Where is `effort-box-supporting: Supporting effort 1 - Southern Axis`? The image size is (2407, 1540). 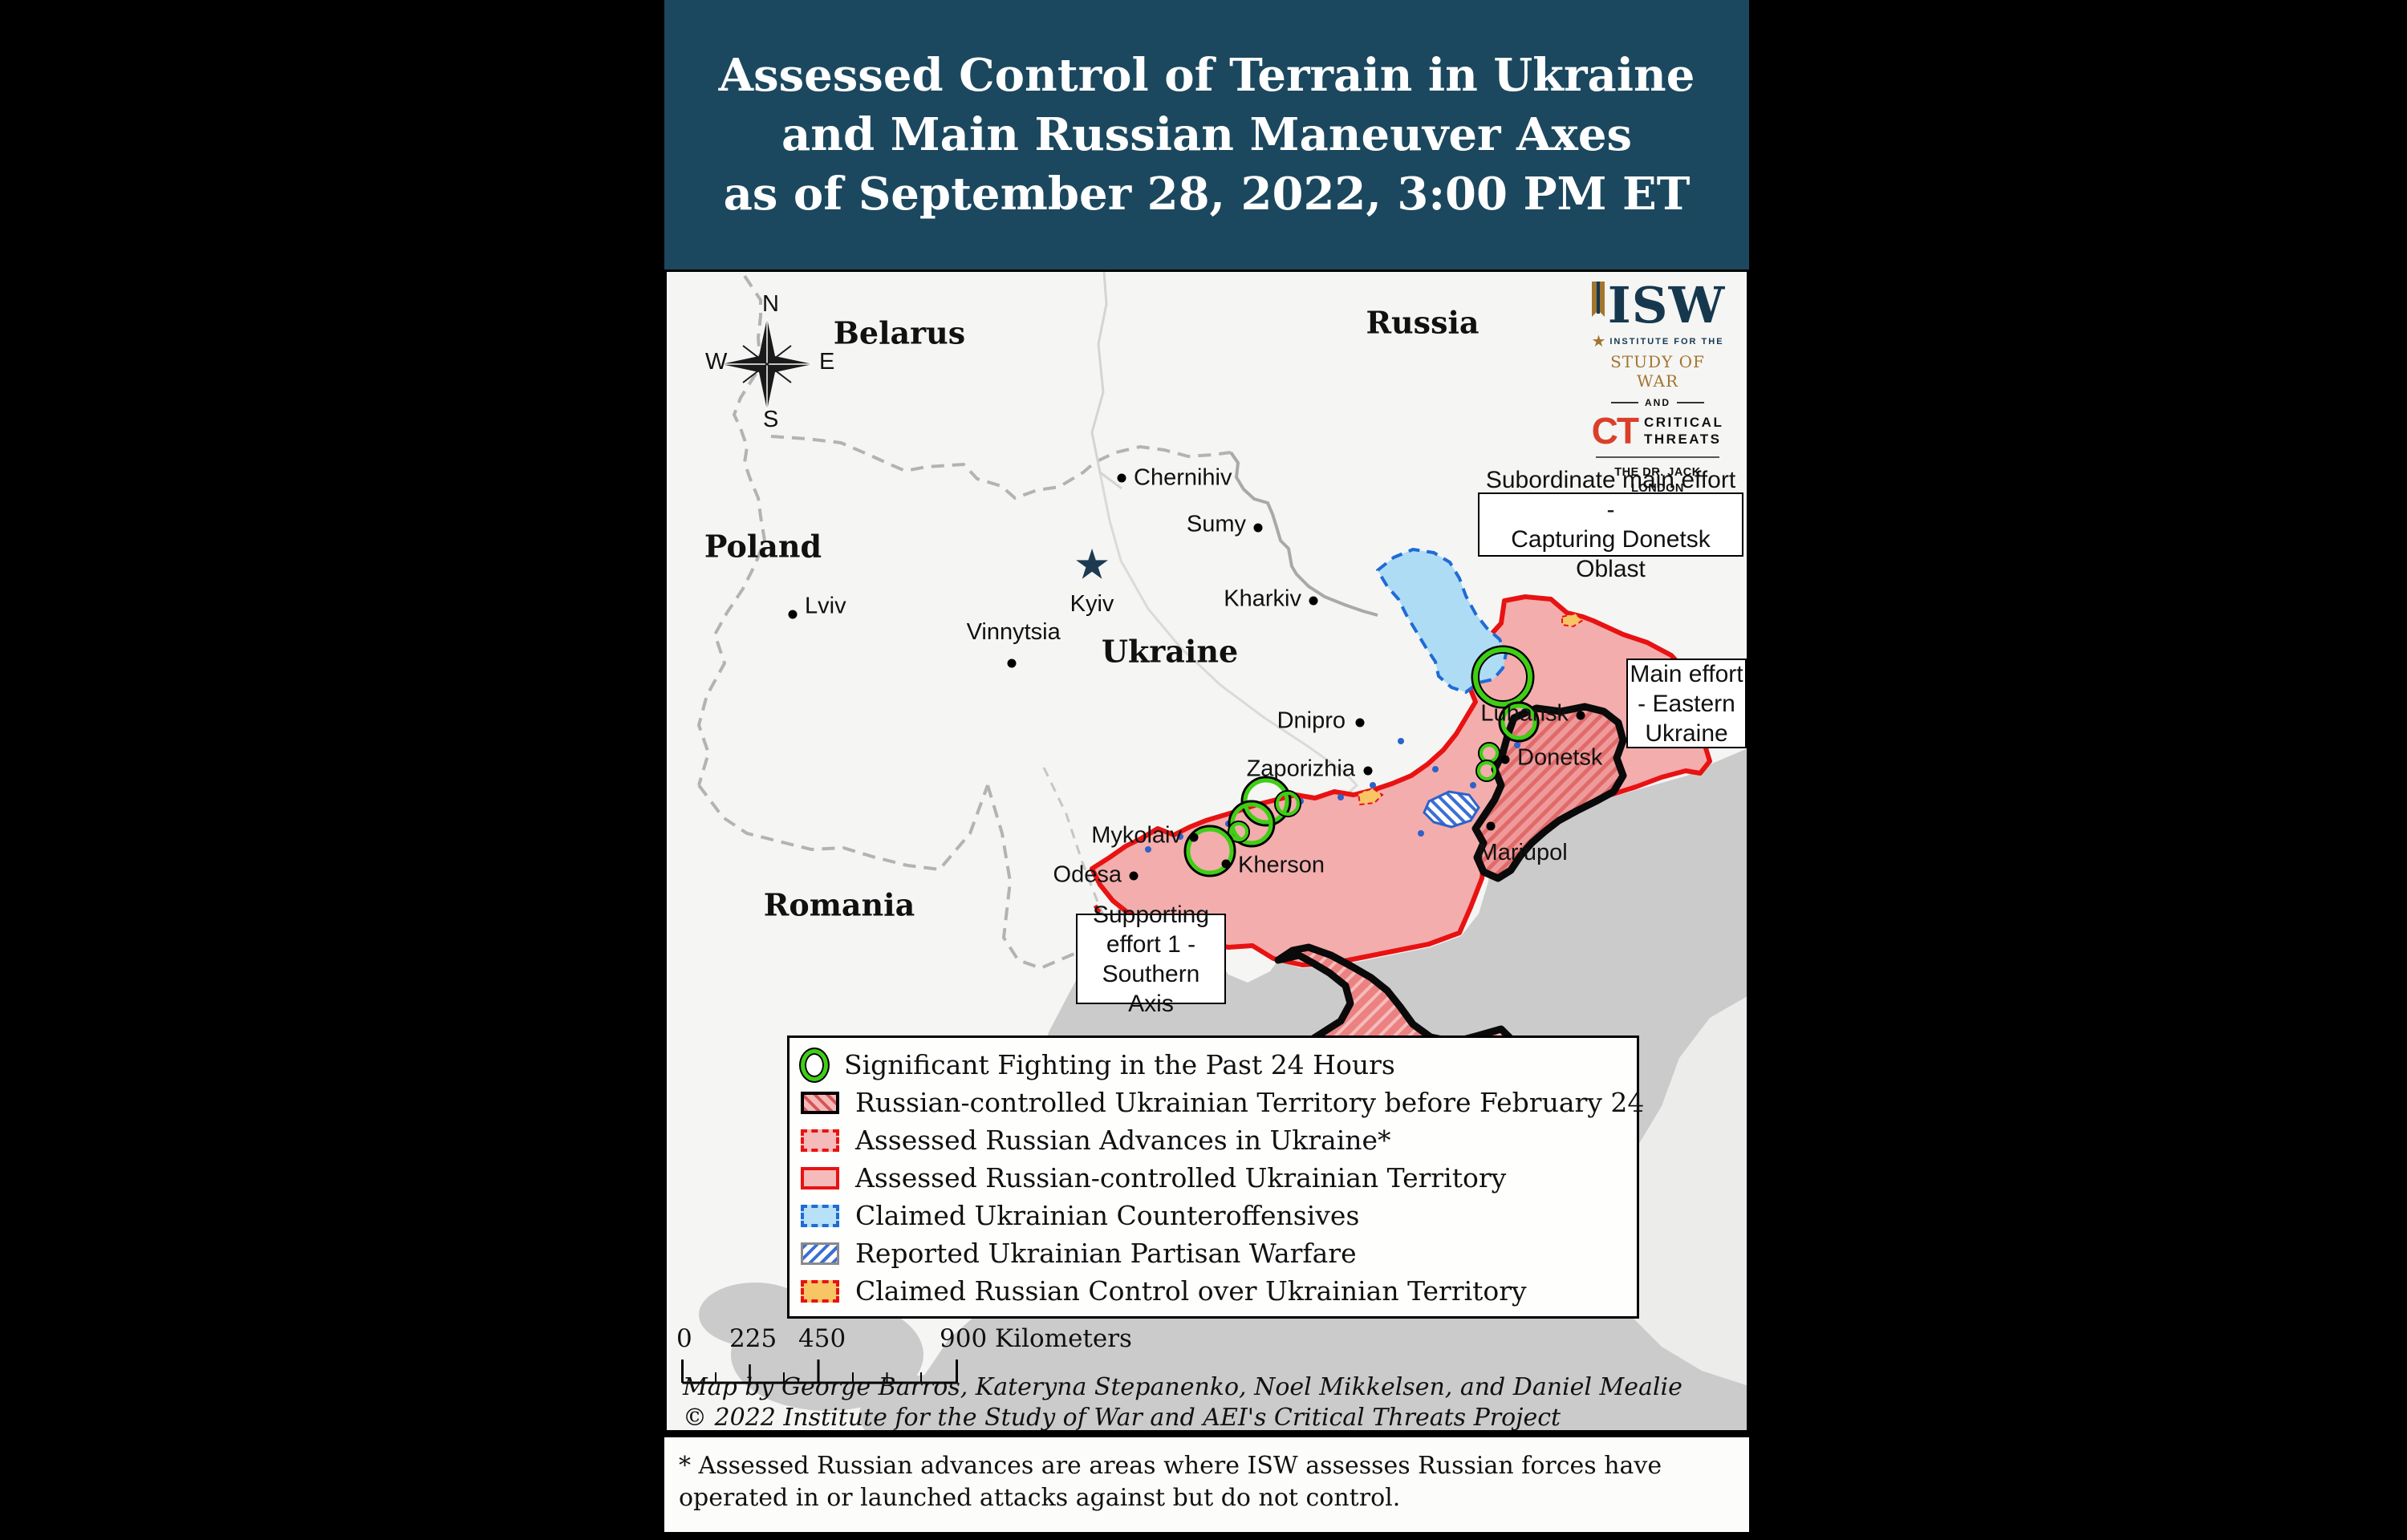 effort-box-supporting: Supporting effort 1 - Southern Axis is located at coordinates (1151, 960).